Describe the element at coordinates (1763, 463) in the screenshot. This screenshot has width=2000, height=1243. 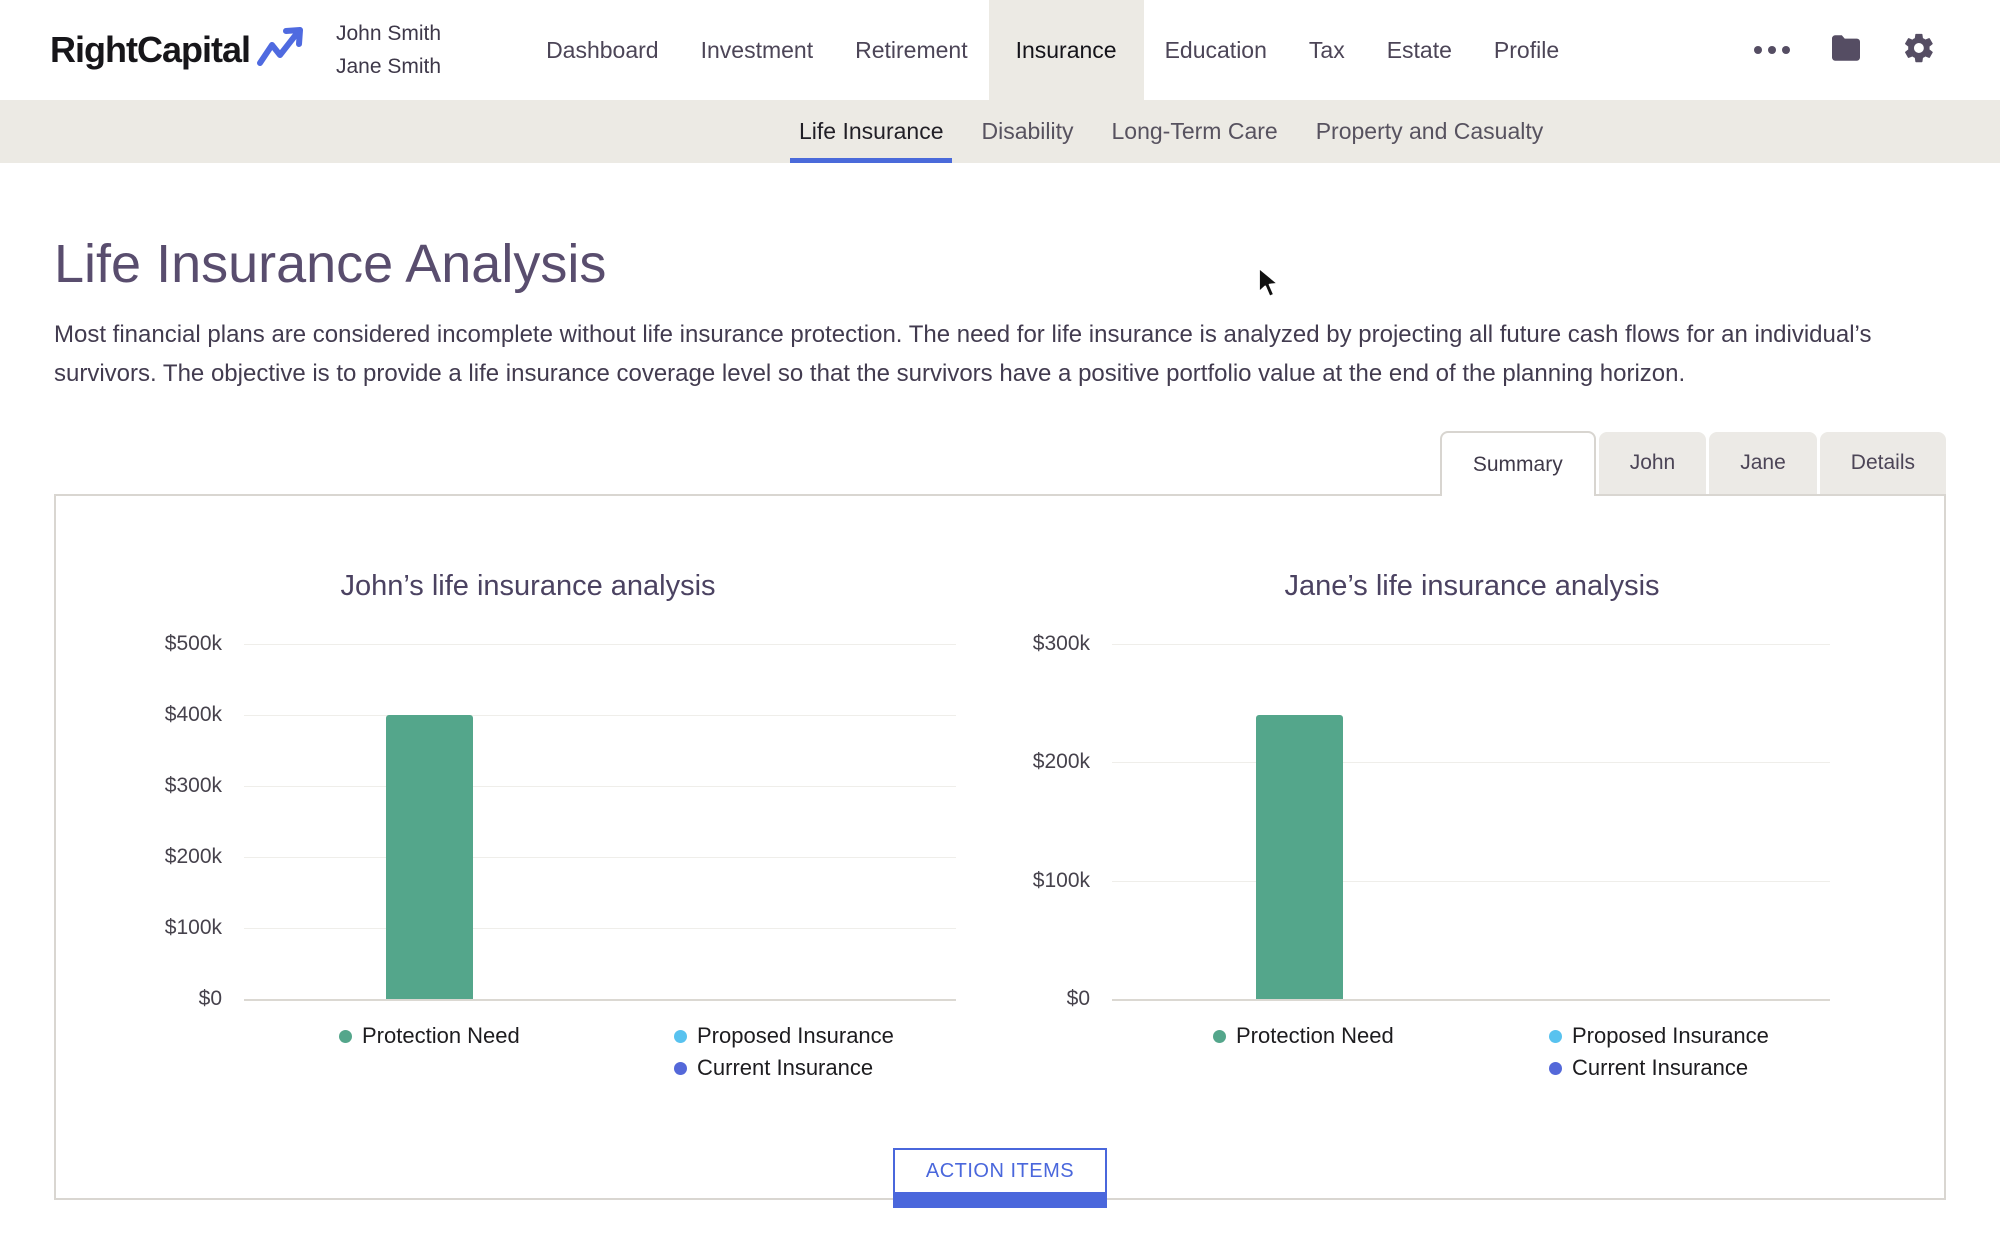
I see `tab-jane: Jane` at that location.